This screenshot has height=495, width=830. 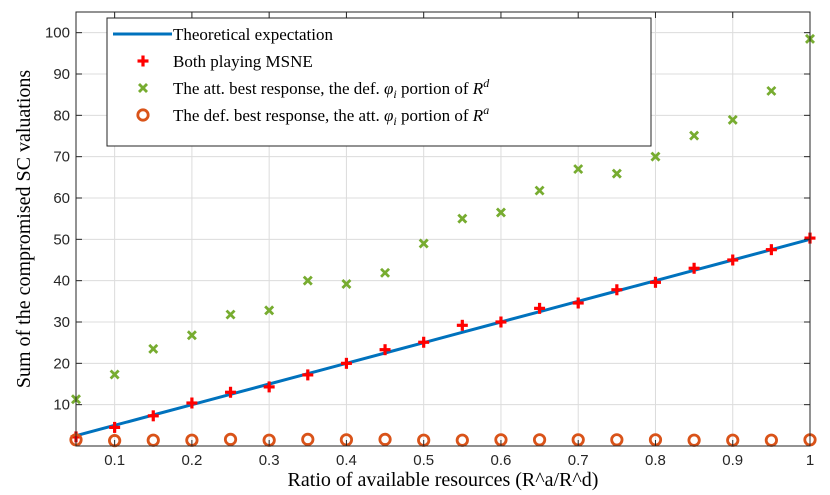 I want to click on x-tick-label: 0.3, so click(x=269, y=460).